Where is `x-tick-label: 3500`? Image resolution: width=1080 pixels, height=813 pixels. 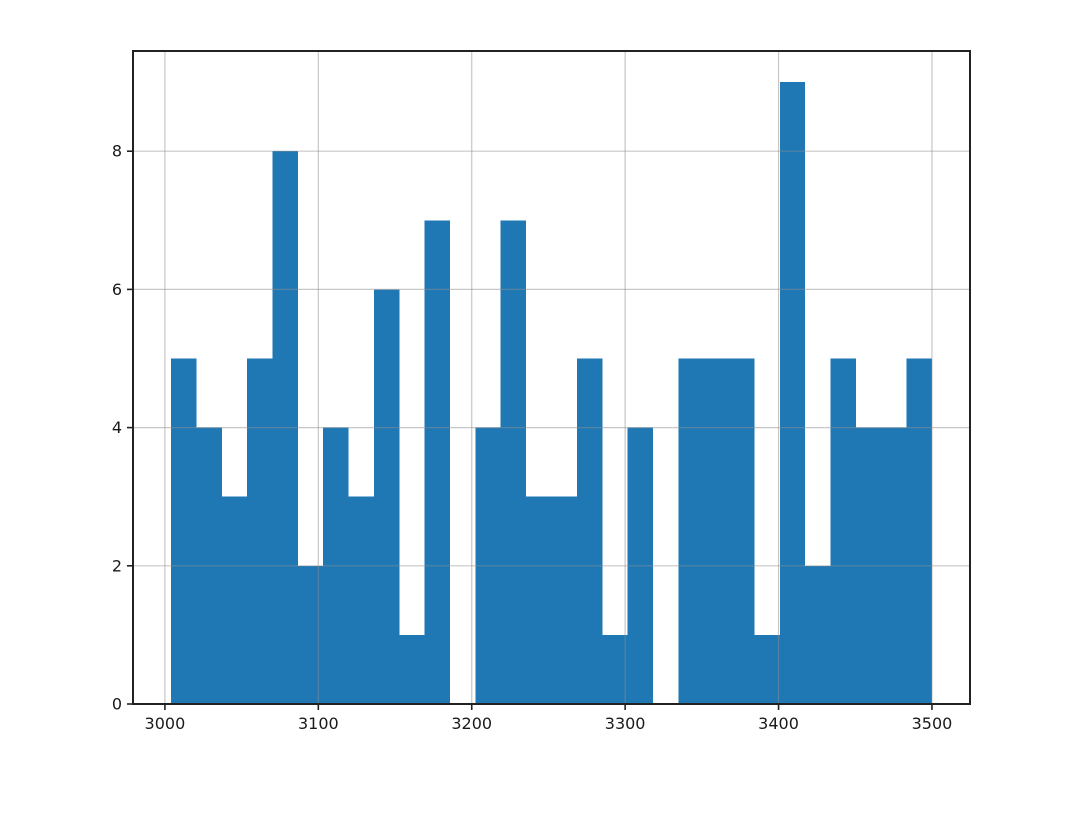
x-tick-label: 3500 is located at coordinates (932, 723).